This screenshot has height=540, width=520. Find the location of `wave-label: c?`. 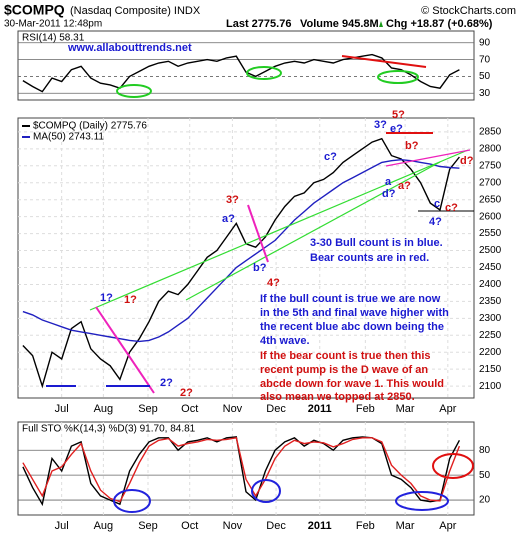

wave-label: c? is located at coordinates (451, 208).